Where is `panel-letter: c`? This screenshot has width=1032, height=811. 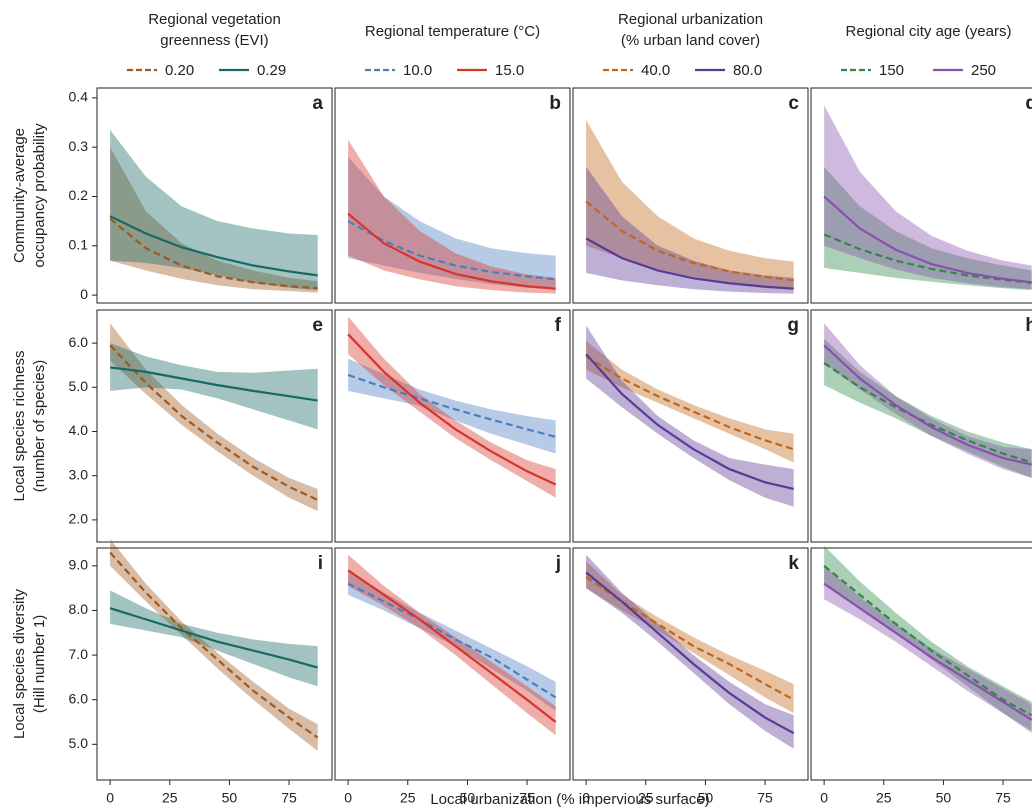 panel-letter: c is located at coordinates (793, 103).